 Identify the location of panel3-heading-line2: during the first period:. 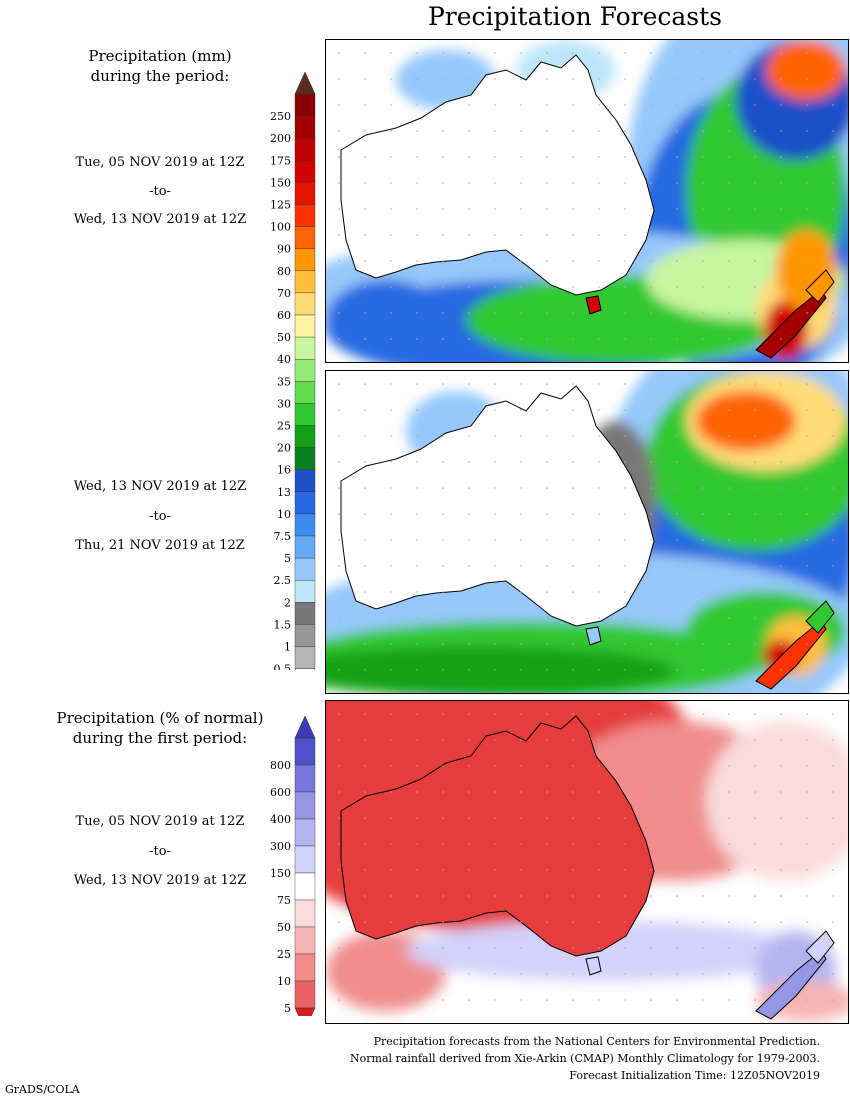
(160, 738).